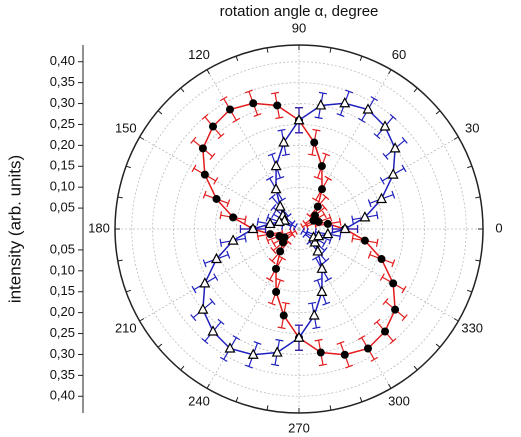 This screenshot has width=521, height=437. Describe the element at coordinates (299, 27) in the screenshot. I see `angle-tick-label: 90` at that location.